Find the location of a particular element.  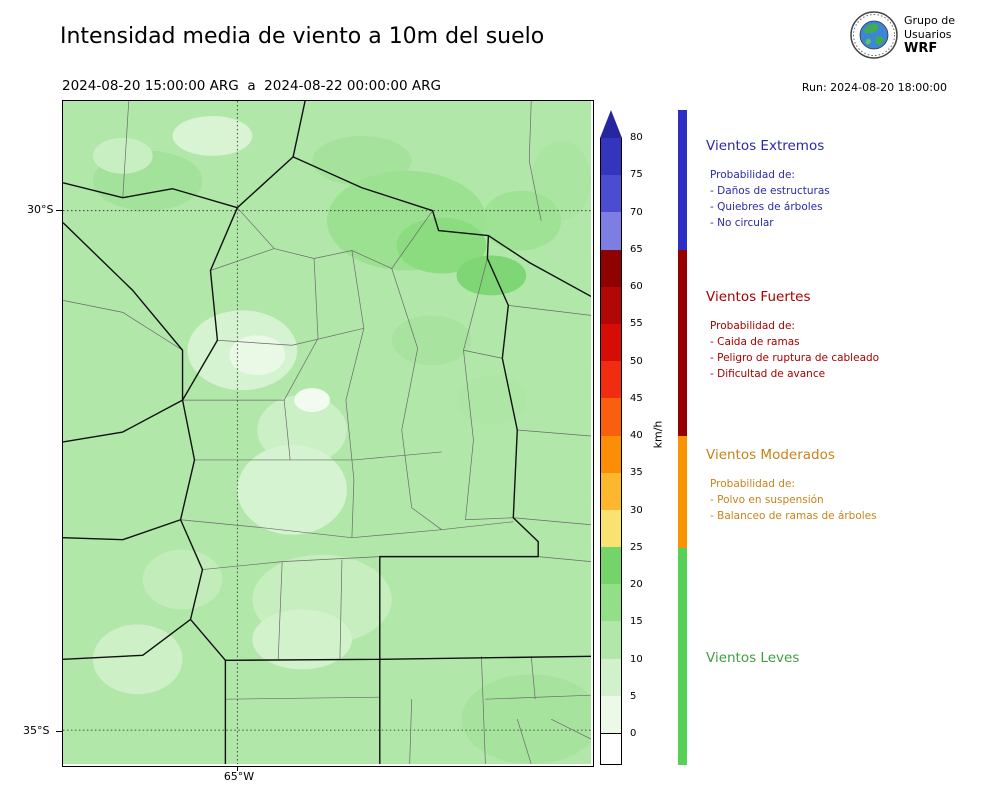

colorbar-tick-0: 0 is located at coordinates (633, 733).